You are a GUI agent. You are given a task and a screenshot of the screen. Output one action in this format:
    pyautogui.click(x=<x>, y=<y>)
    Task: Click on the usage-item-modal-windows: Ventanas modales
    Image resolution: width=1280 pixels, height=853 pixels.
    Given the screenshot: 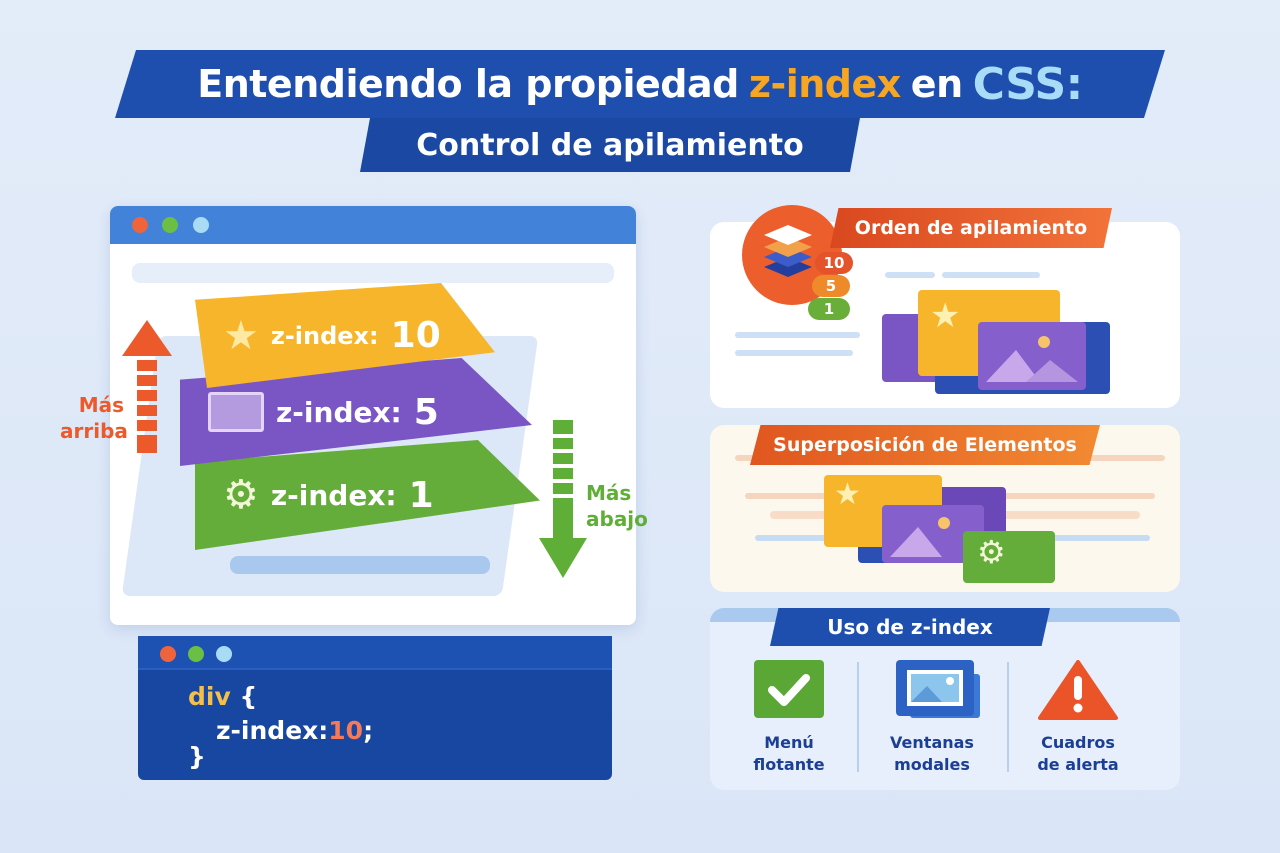 What is the action you would take?
    pyautogui.click(x=932, y=718)
    